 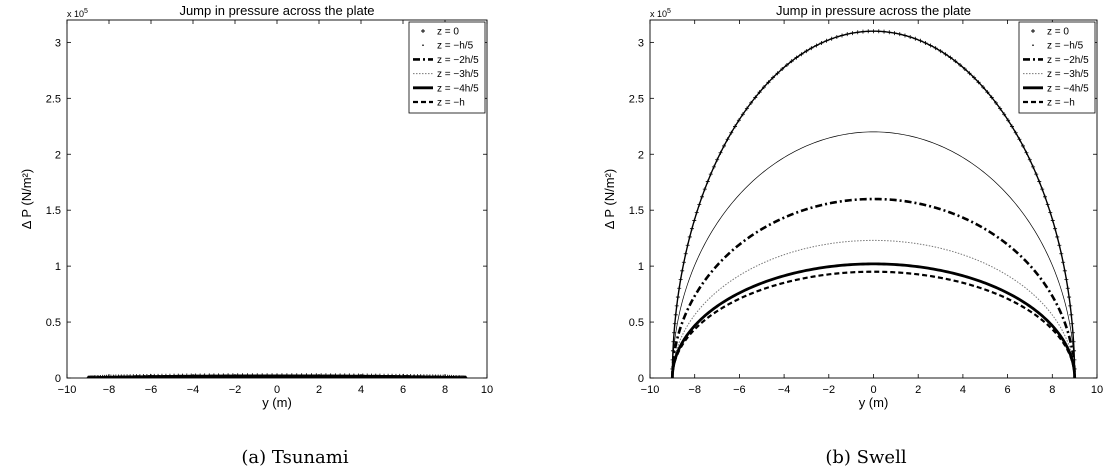 I want to click on legend-label: z = −h, so click(x=1061, y=103).